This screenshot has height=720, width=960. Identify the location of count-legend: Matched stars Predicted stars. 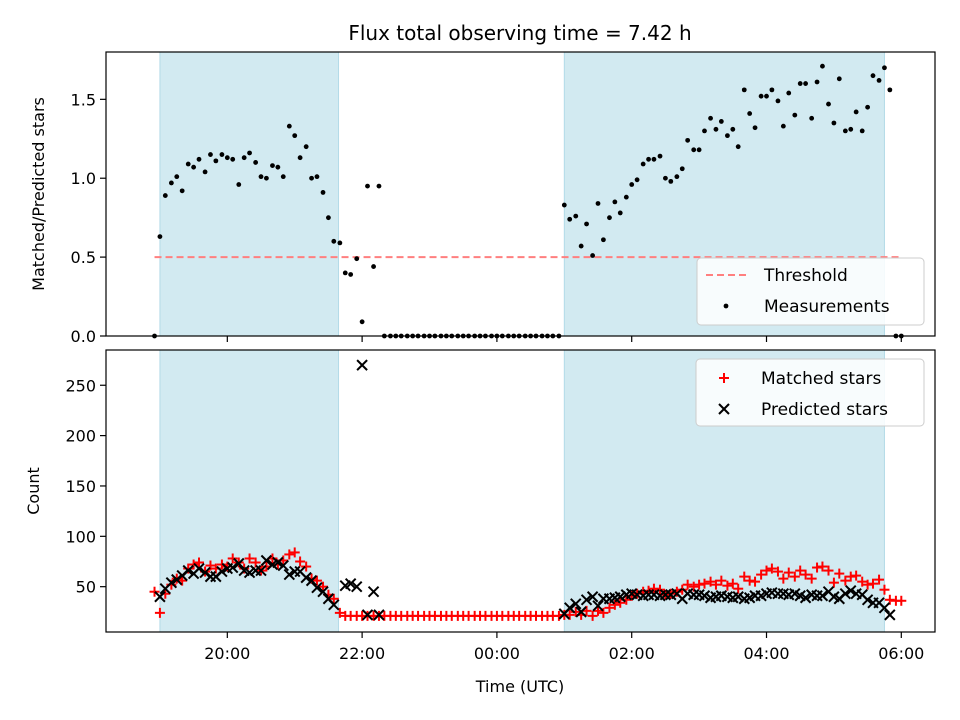
(810, 392).